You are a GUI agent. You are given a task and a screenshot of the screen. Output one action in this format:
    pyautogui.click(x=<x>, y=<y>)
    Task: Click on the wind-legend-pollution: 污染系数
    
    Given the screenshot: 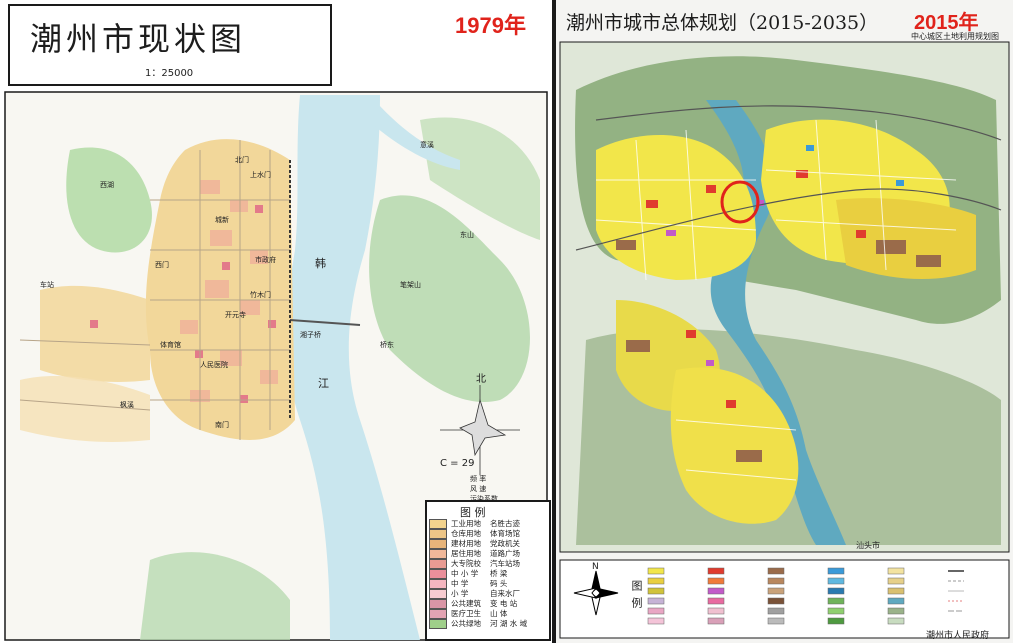 What is the action you would take?
    pyautogui.click(x=484, y=499)
    